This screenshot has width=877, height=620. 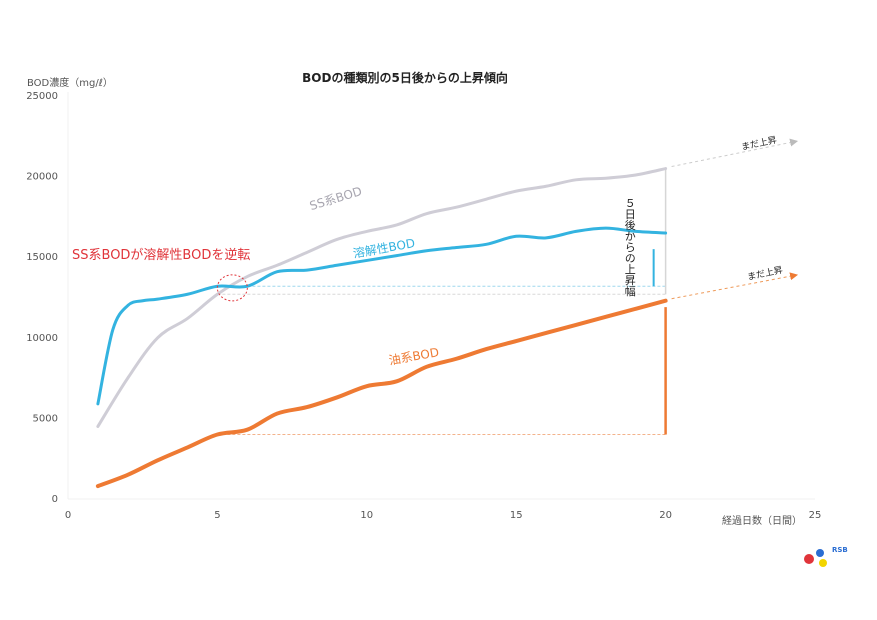 What do you see at coordinates (217, 515) in the screenshot?
I see `x-tick-label: 5` at bounding box center [217, 515].